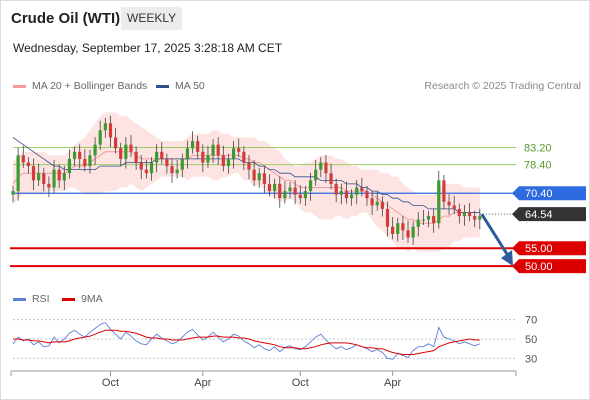 This screenshot has width=590, height=400. What do you see at coordinates (162, 86) in the screenshot?
I see `legend-swatch-ma50` at bounding box center [162, 86].